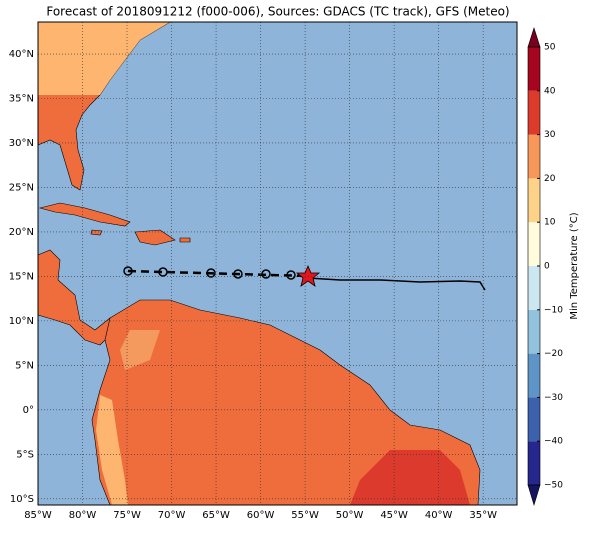  Describe the element at coordinates (261, 515) in the screenshot. I see `x-tick-label: 60°W` at that location.